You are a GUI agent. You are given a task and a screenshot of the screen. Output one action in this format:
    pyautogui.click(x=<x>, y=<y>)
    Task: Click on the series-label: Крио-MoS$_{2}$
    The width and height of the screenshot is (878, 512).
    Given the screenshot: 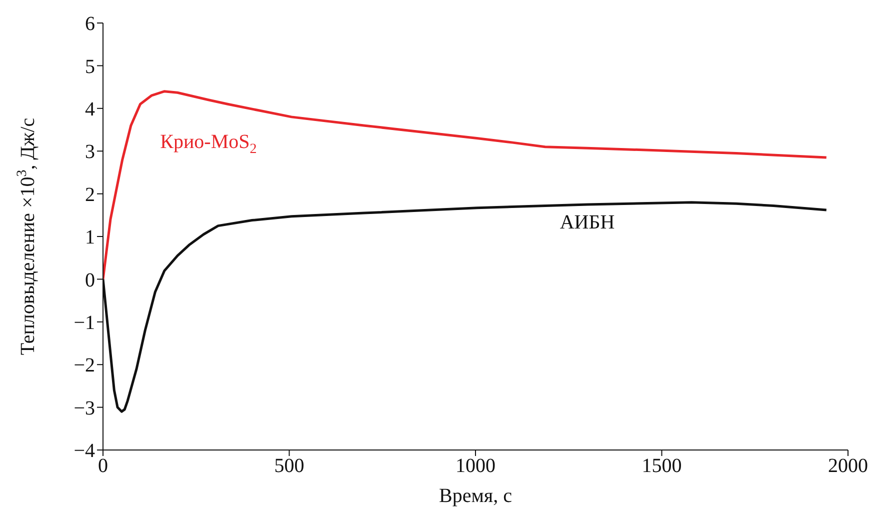 What is the action you would take?
    pyautogui.click(x=208, y=143)
    